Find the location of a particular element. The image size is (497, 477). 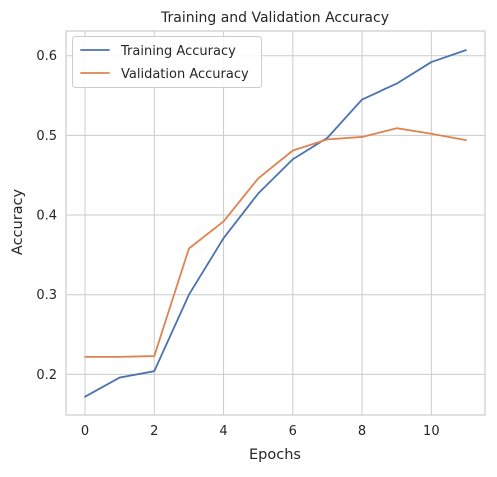

legend-label-validation: Validation Accuracy is located at coordinates (185, 74).